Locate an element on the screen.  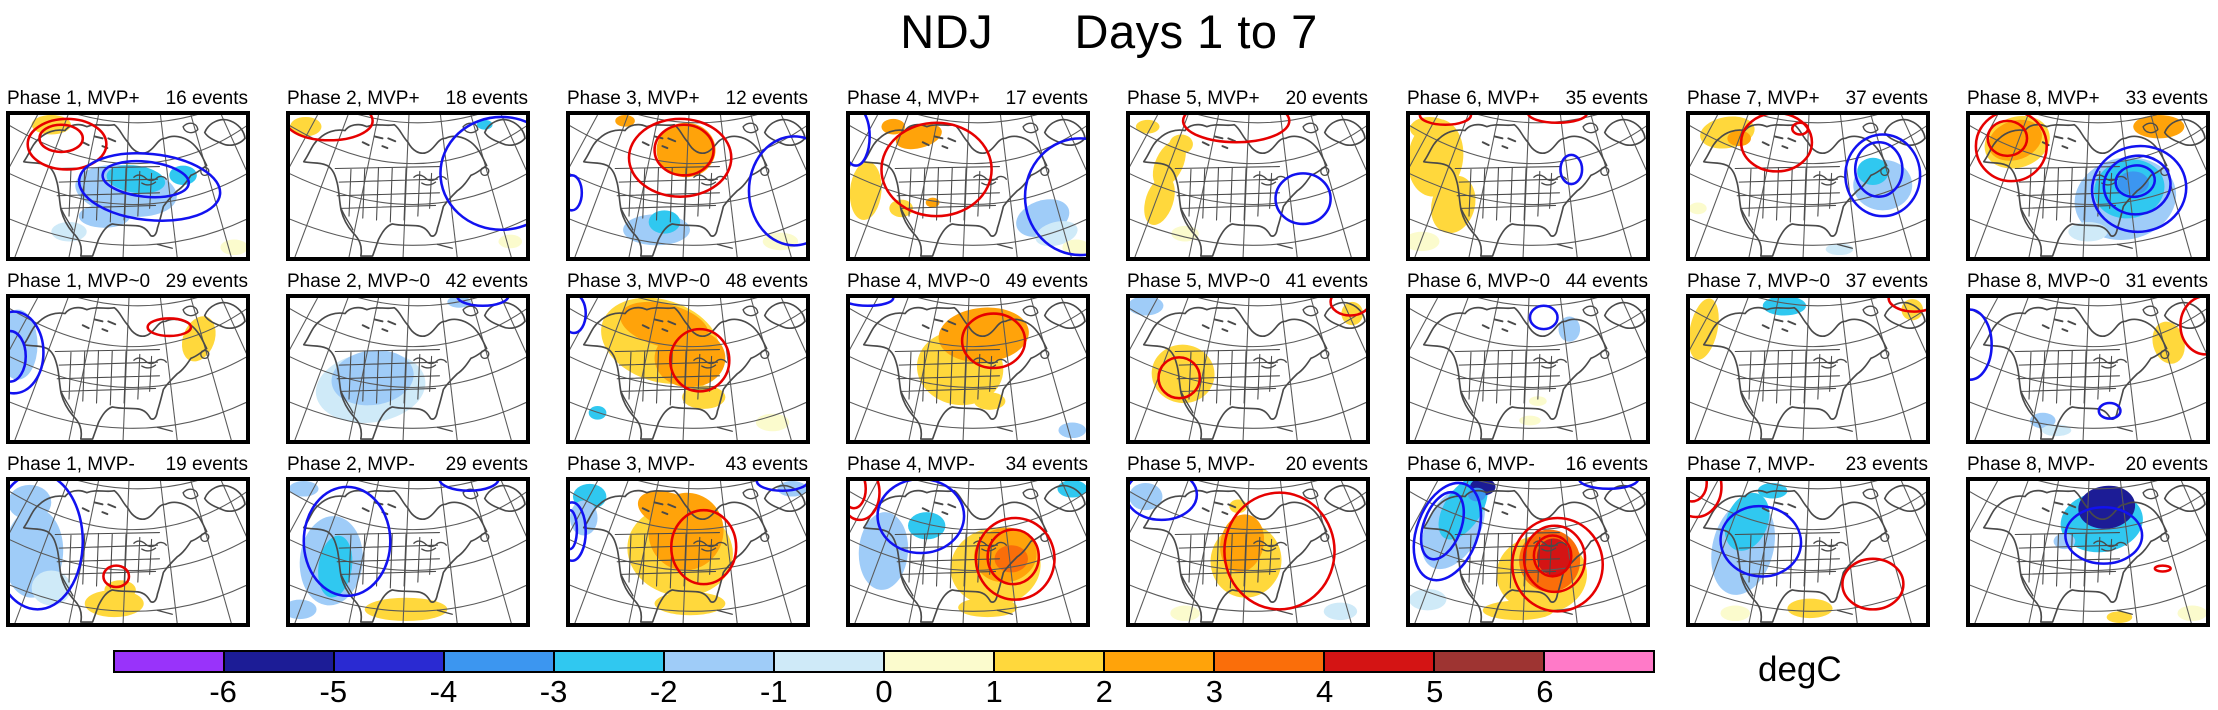
panel-header: Phase 4, MVP~0 49 events is located at coordinates (968, 282).